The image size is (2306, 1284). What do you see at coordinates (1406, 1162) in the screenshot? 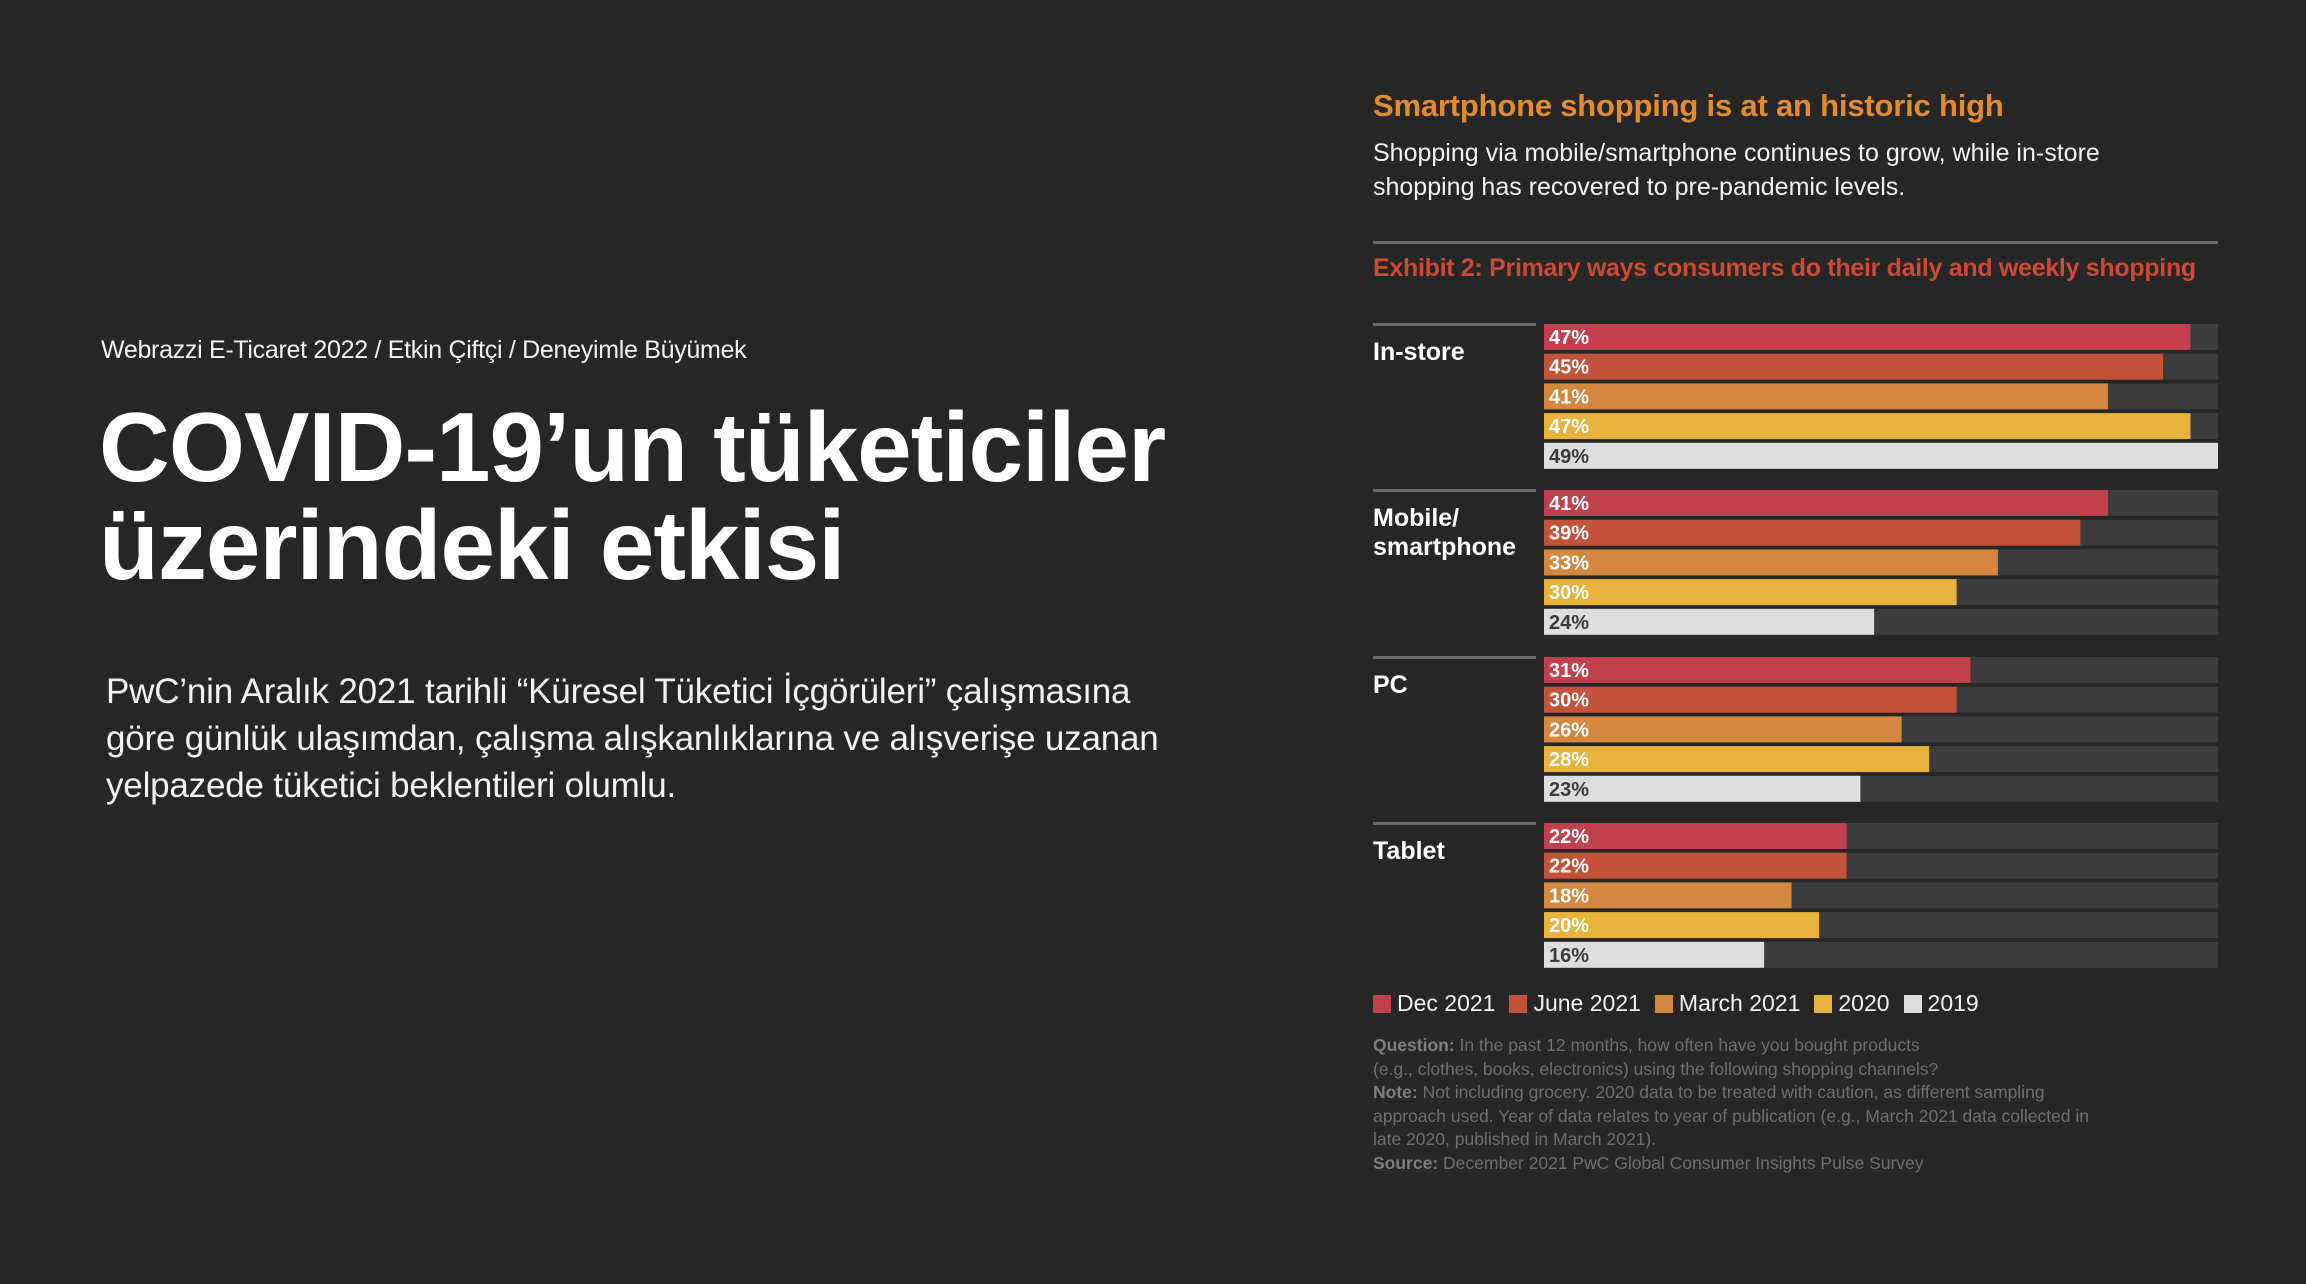
I see `source-label: Source:` at bounding box center [1406, 1162].